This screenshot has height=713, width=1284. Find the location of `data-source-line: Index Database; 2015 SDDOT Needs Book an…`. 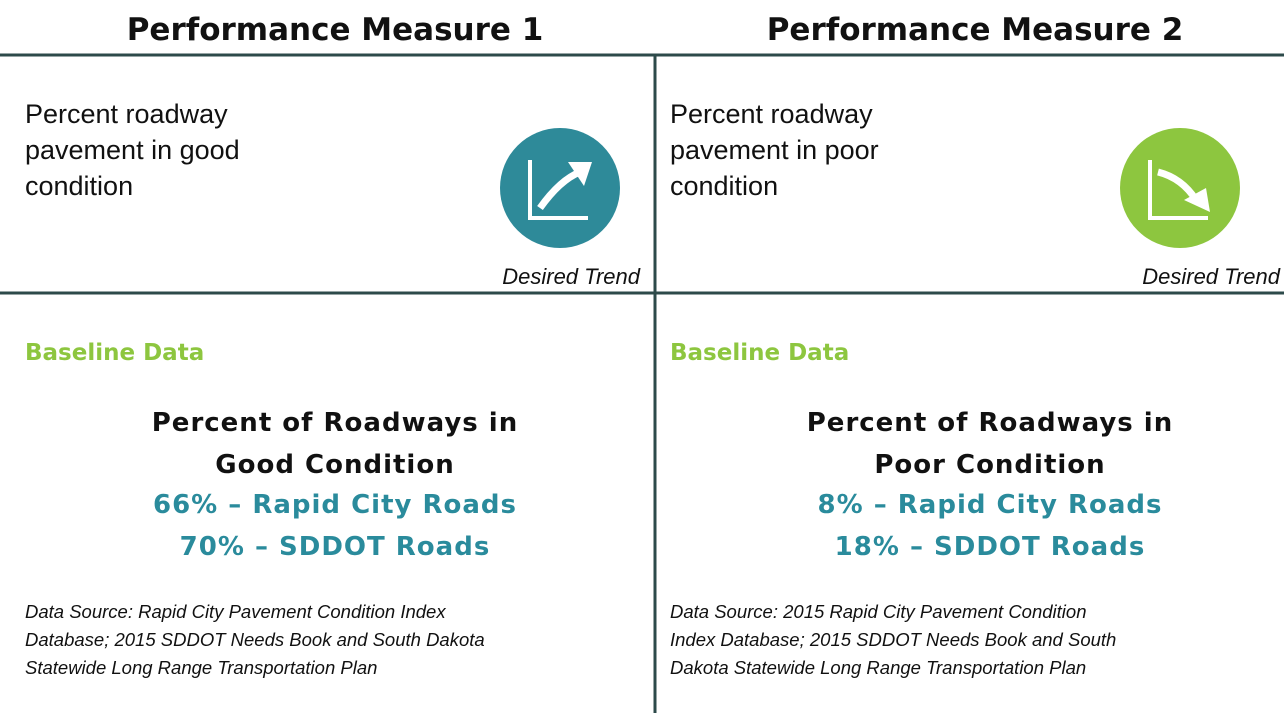

data-source-line: Index Database; 2015 SDDOT Needs Book an… is located at coordinates (893, 639).